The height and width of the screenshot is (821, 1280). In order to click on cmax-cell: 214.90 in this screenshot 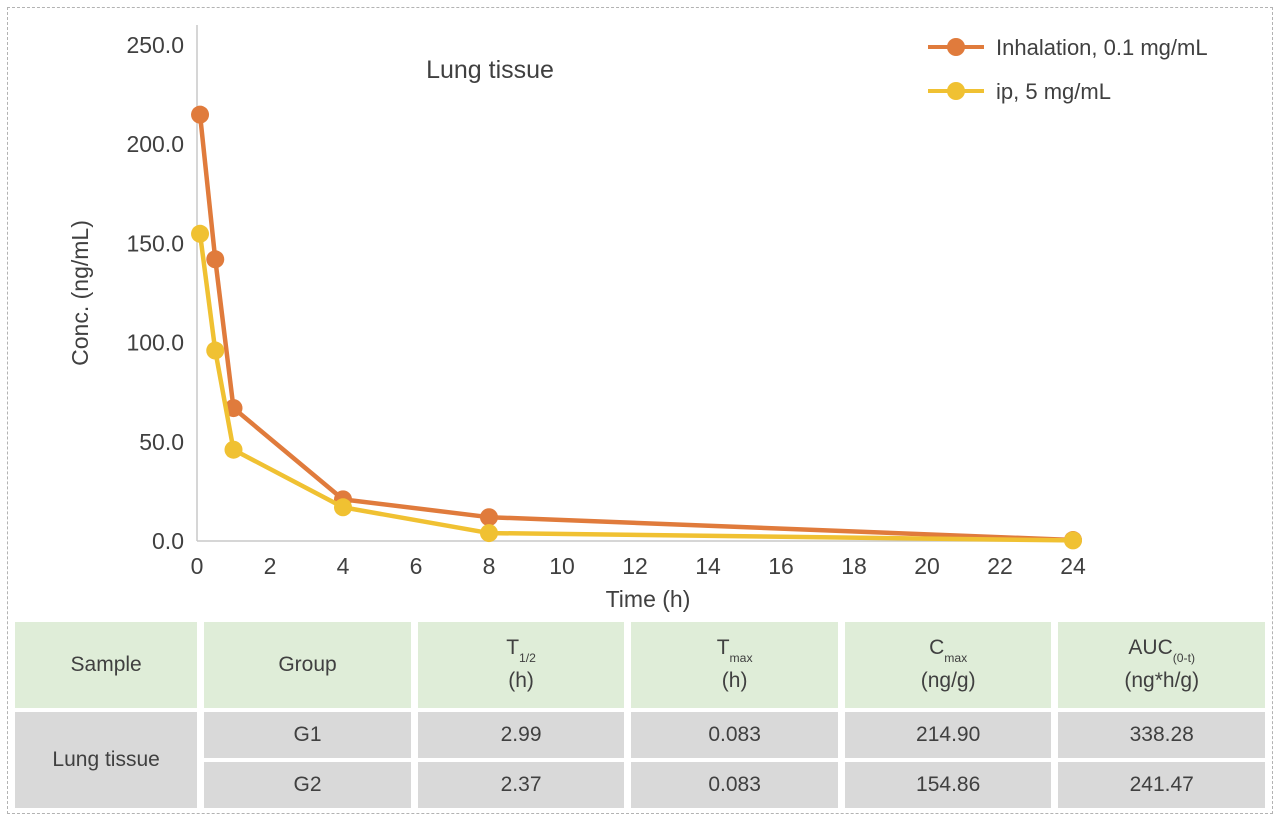, I will do `click(948, 735)`.